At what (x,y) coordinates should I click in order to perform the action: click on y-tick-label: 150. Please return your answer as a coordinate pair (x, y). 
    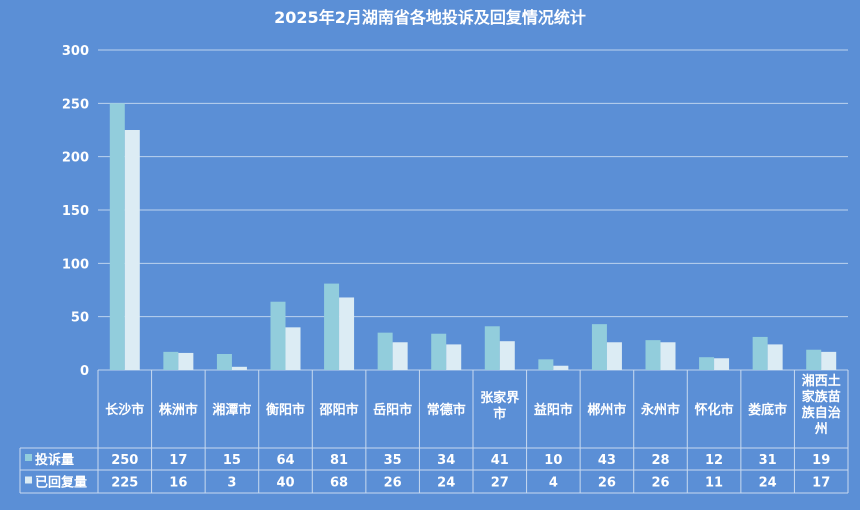
    Looking at the image, I should click on (75, 211).